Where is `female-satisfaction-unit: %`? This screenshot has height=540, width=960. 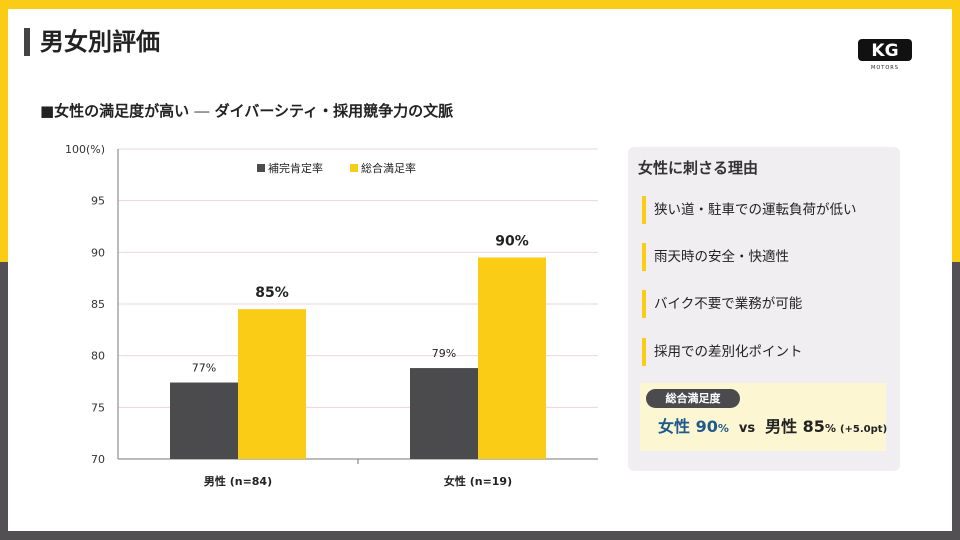
female-satisfaction-unit: % is located at coordinates (723, 428).